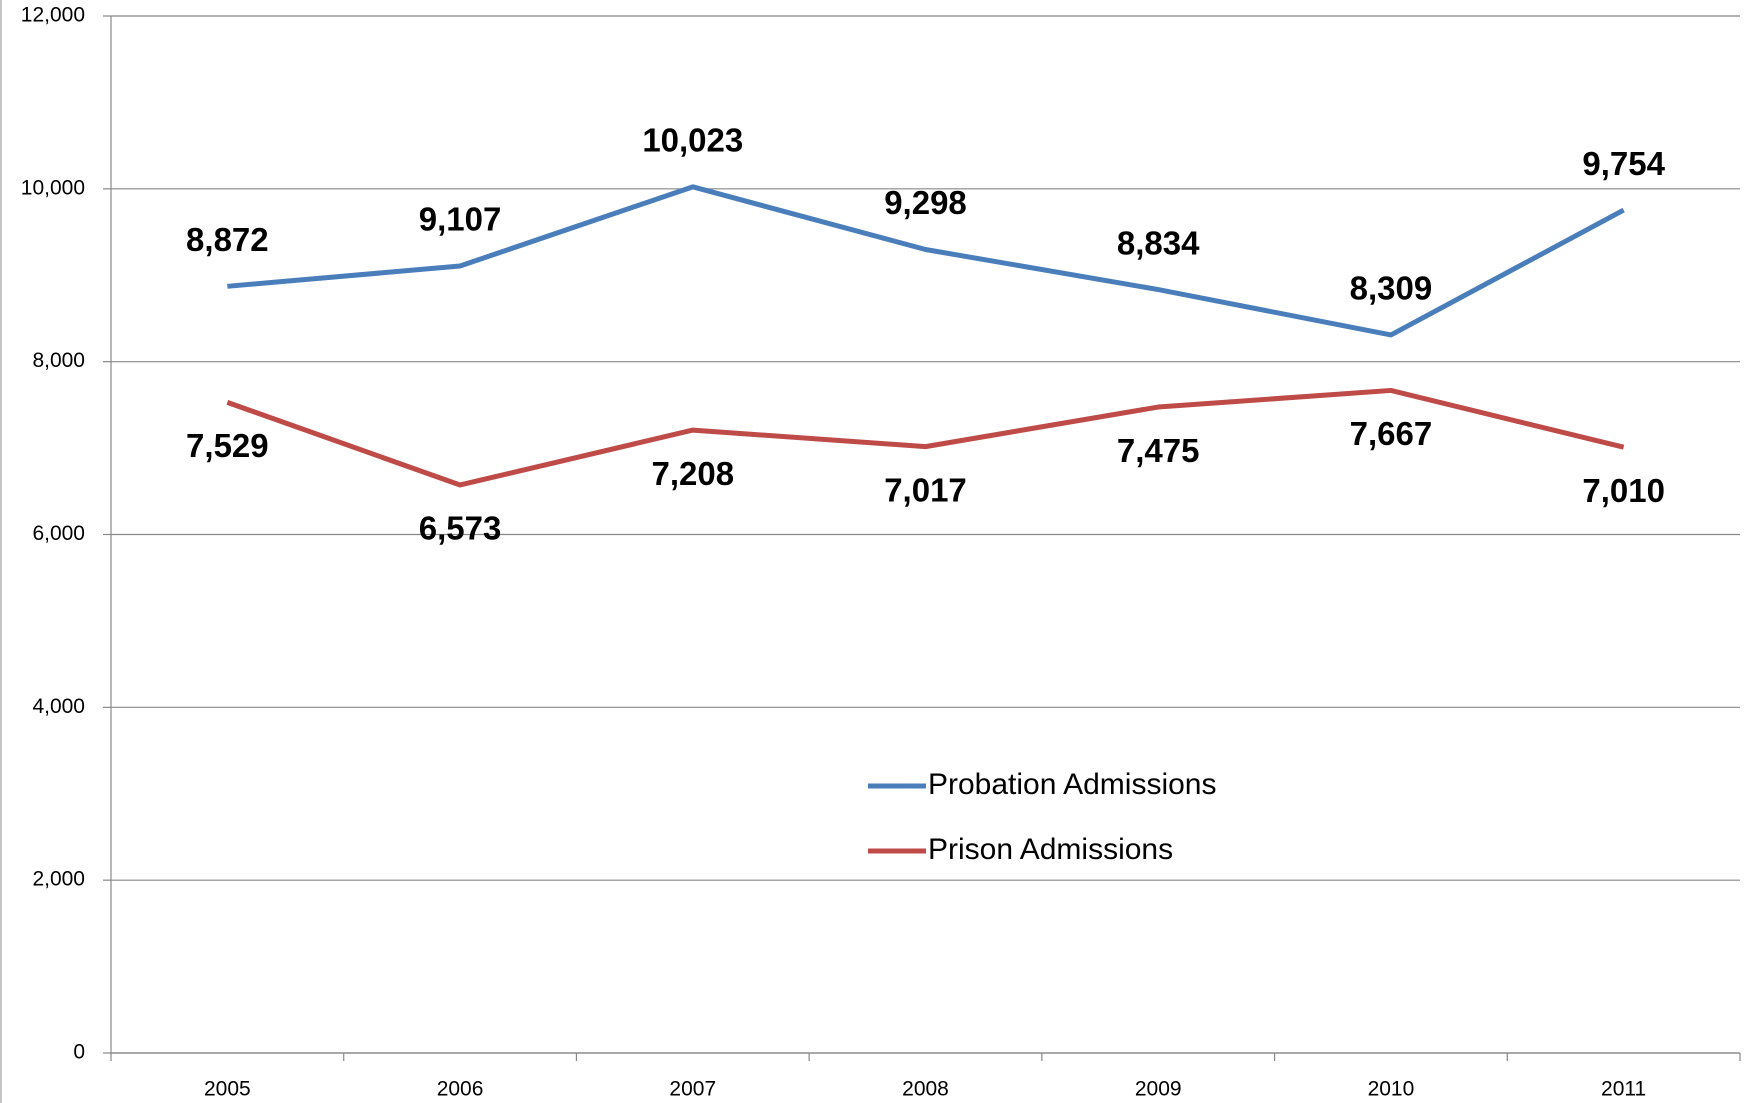 This screenshot has height=1103, width=1746. What do you see at coordinates (53, 15) in the screenshot?
I see `y-tick-label: 12,000` at bounding box center [53, 15].